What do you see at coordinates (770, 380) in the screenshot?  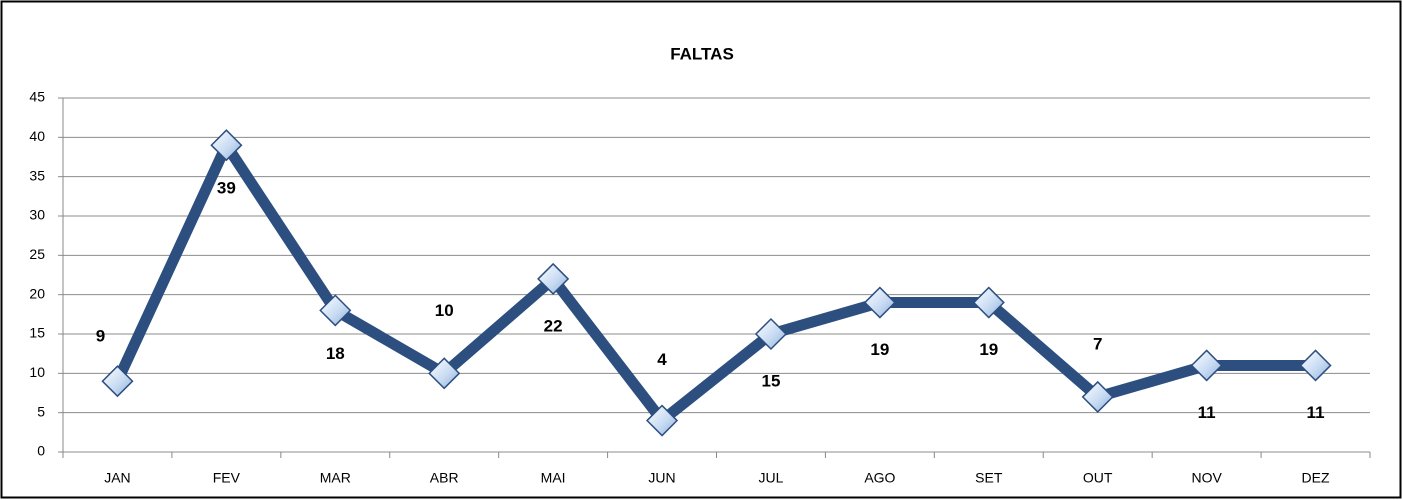 I see `data-label: 15` at bounding box center [770, 380].